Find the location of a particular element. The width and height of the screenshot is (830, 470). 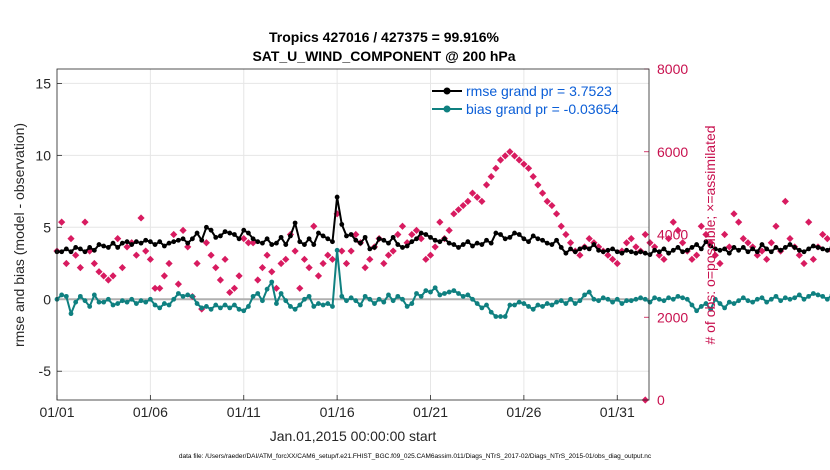

y-axis-right-label: # of obs: o=possible; ×=assimilated is located at coordinates (710, 234).